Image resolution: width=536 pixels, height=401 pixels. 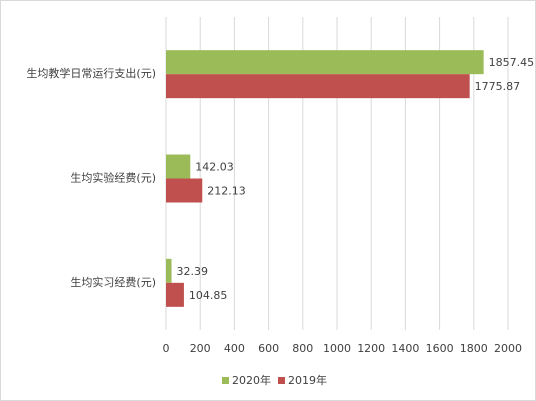 I want to click on x-tick-label: 600, so click(x=268, y=348).